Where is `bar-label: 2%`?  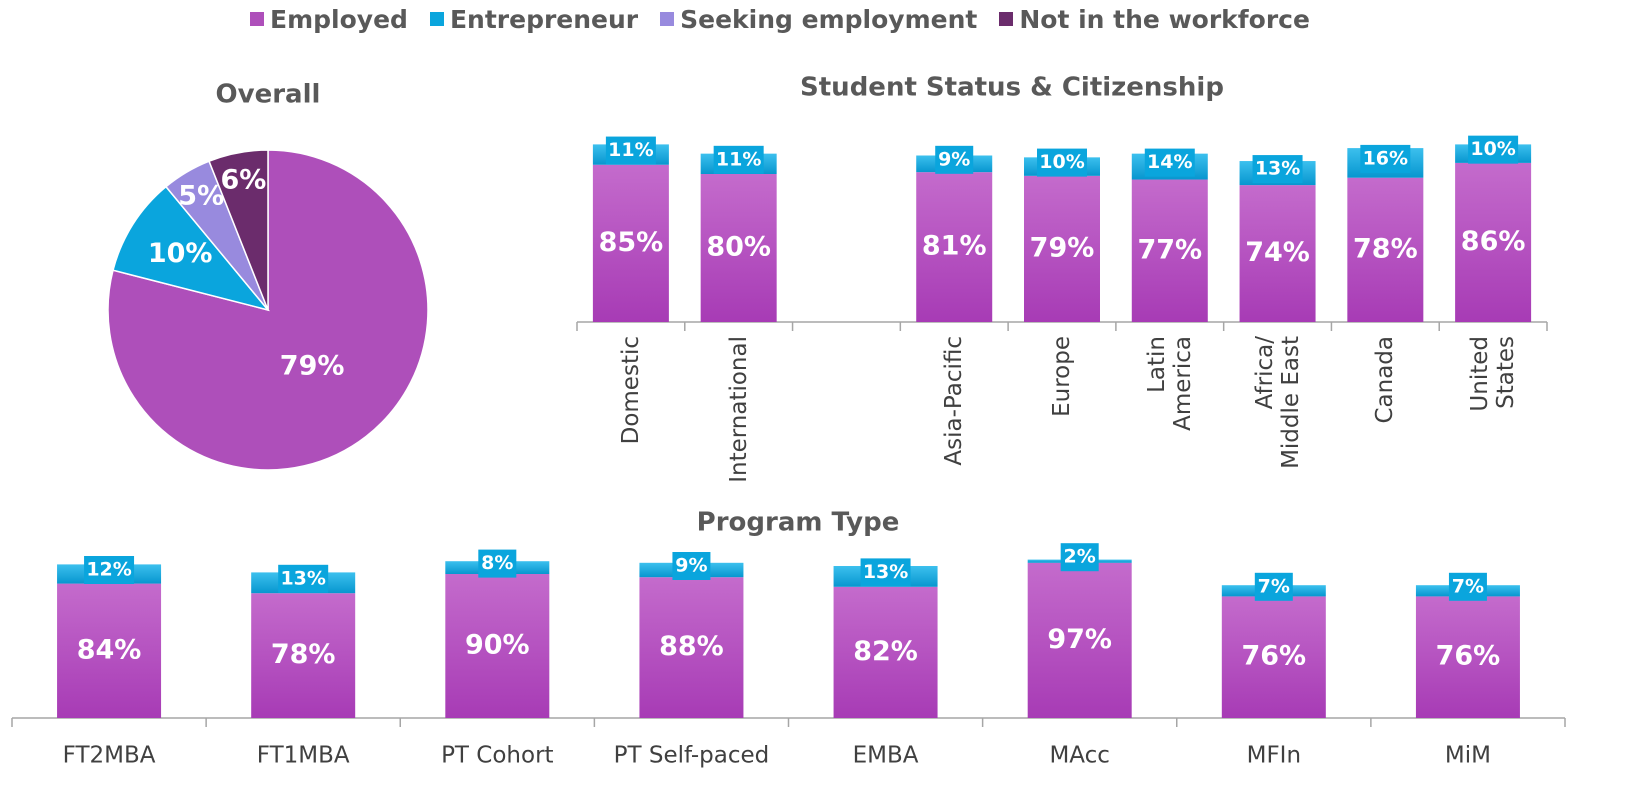 bar-label: 2% is located at coordinates (1080, 557).